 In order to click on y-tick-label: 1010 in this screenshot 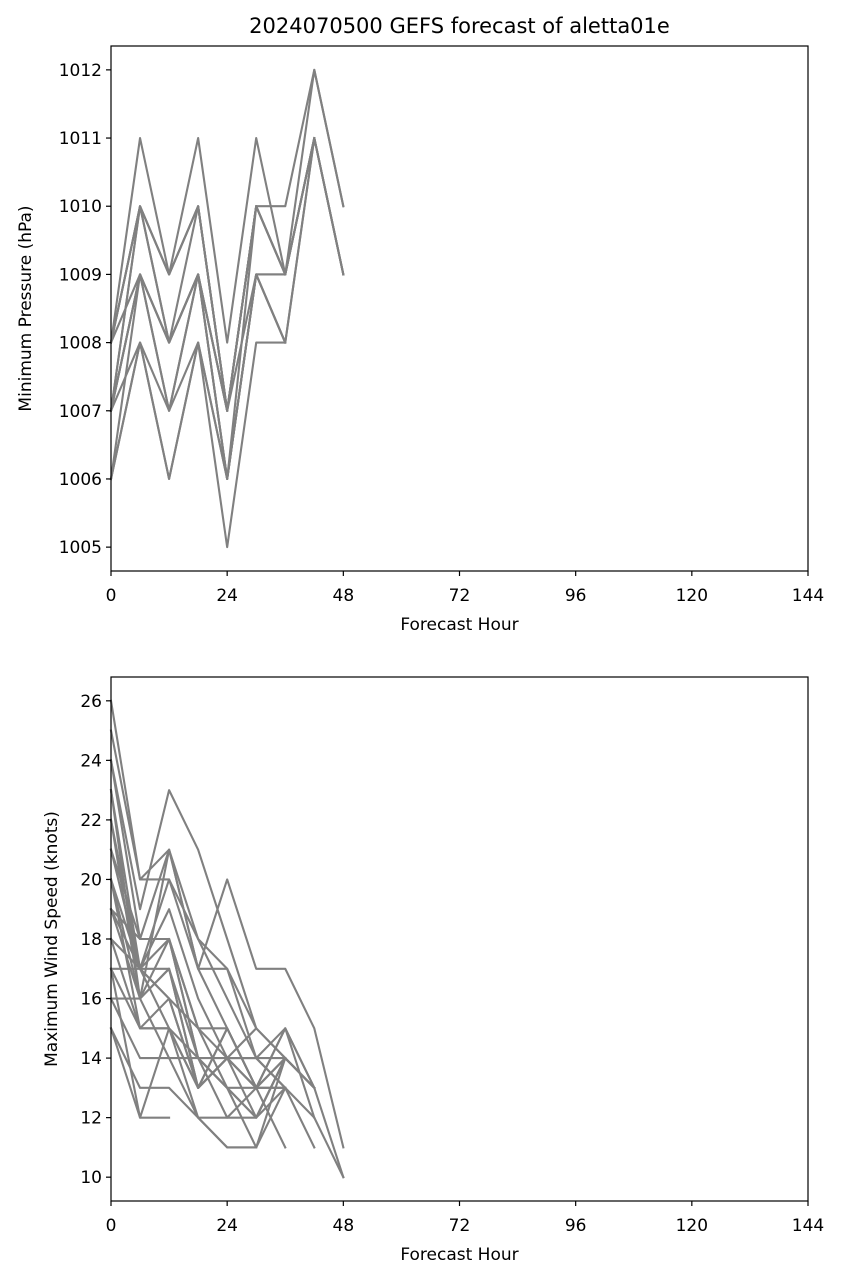, I will do `click(80, 207)`.